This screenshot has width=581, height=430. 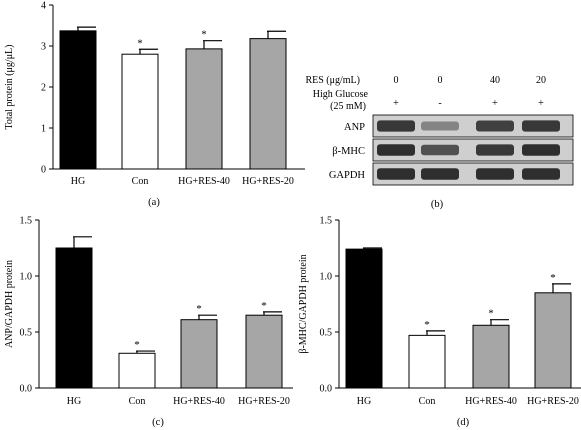 What do you see at coordinates (347, 175) in the screenshot?
I see `blot-row-label: GAPDH` at bounding box center [347, 175].